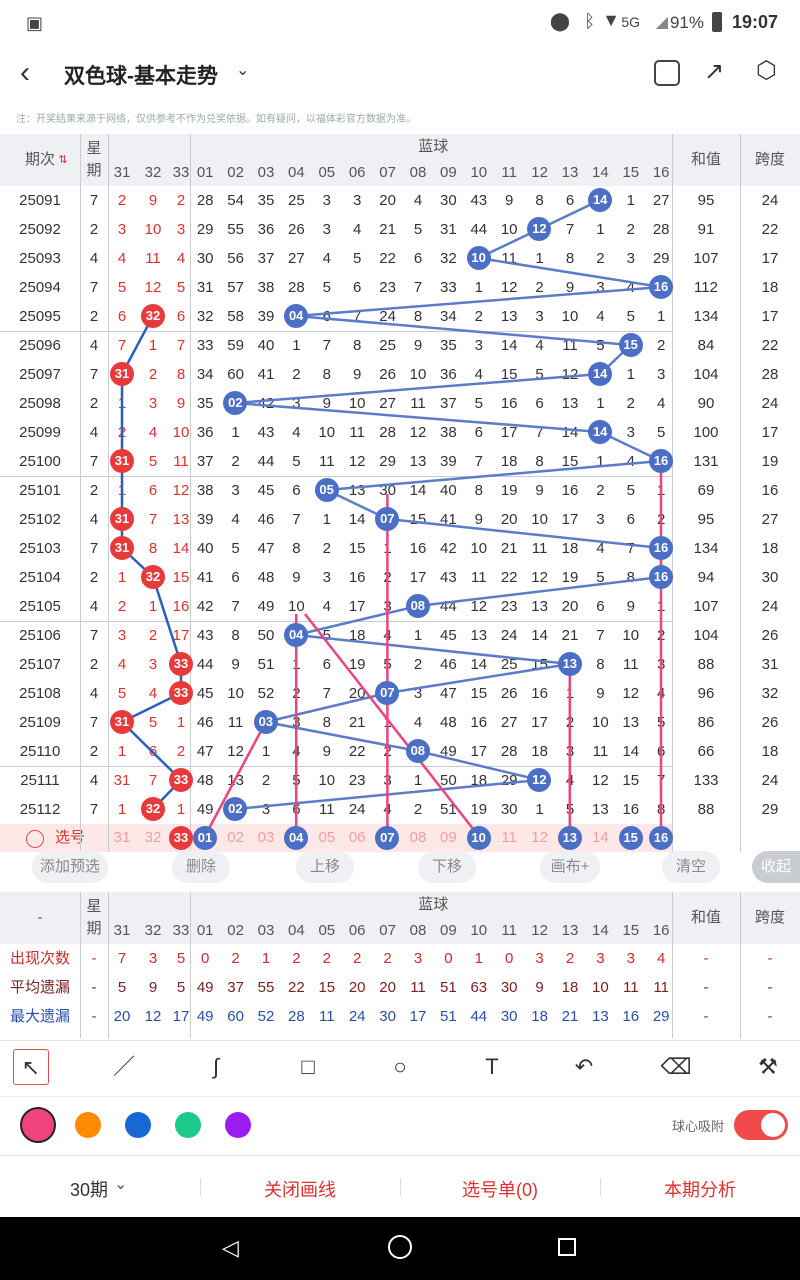  What do you see at coordinates (63, 160) in the screenshot?
I see `sort-icon: ⇅` at bounding box center [63, 160].